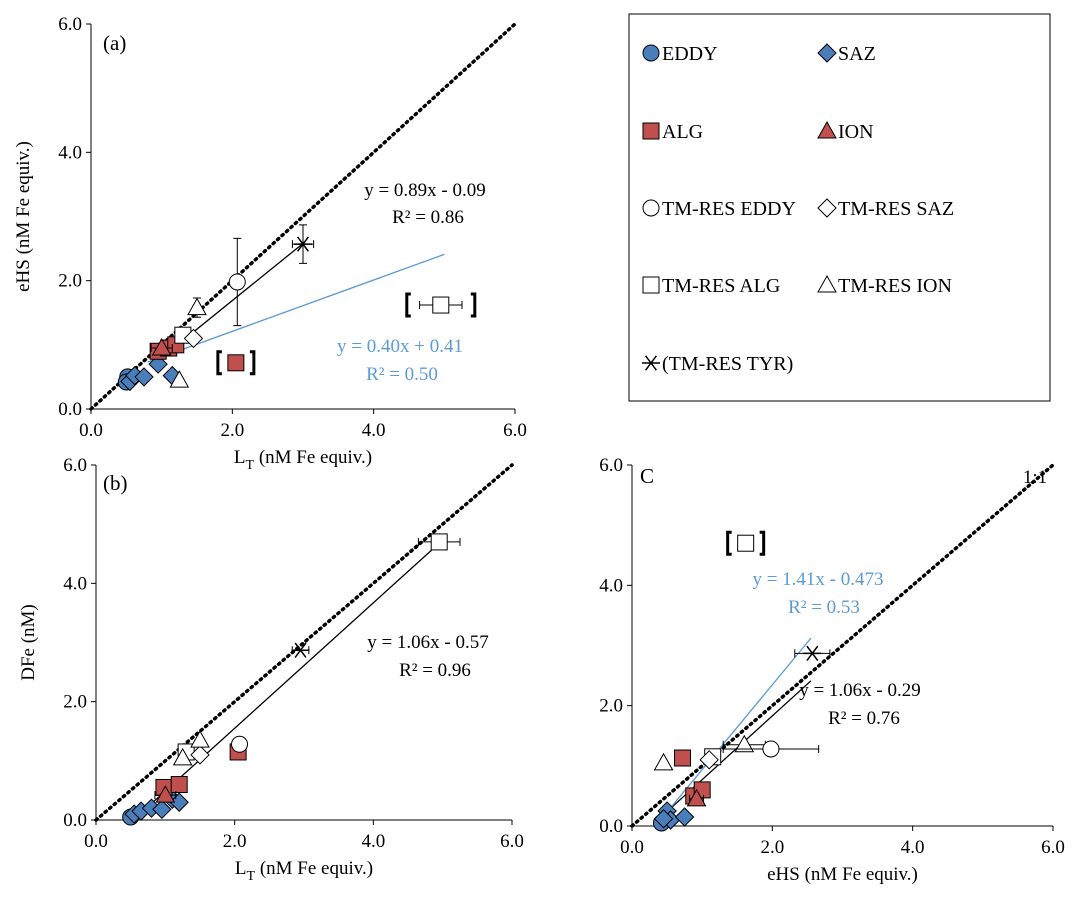 This screenshot has height=901, width=1073. Describe the element at coordinates (690, 54) in the screenshot. I see `legend-label: EDDY` at that location.